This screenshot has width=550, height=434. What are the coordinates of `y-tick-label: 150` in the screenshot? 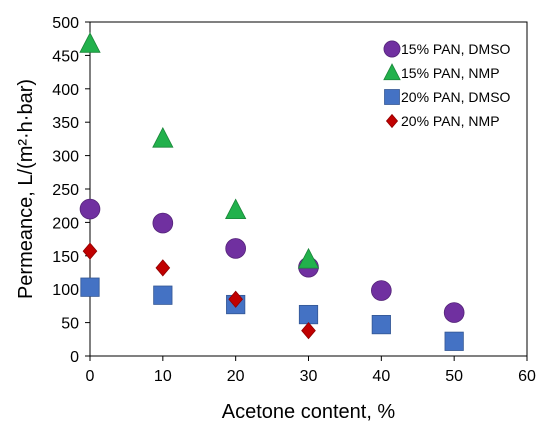 It's located at (65, 257).